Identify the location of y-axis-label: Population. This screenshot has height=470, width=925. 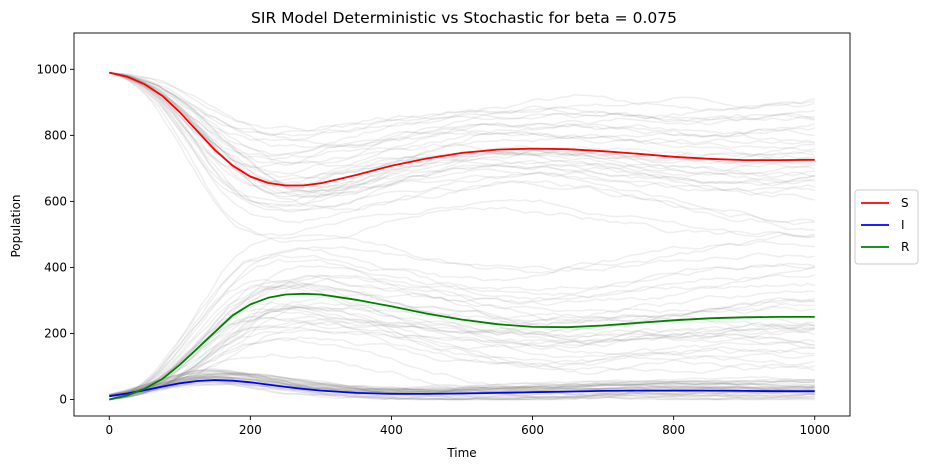
(16, 225).